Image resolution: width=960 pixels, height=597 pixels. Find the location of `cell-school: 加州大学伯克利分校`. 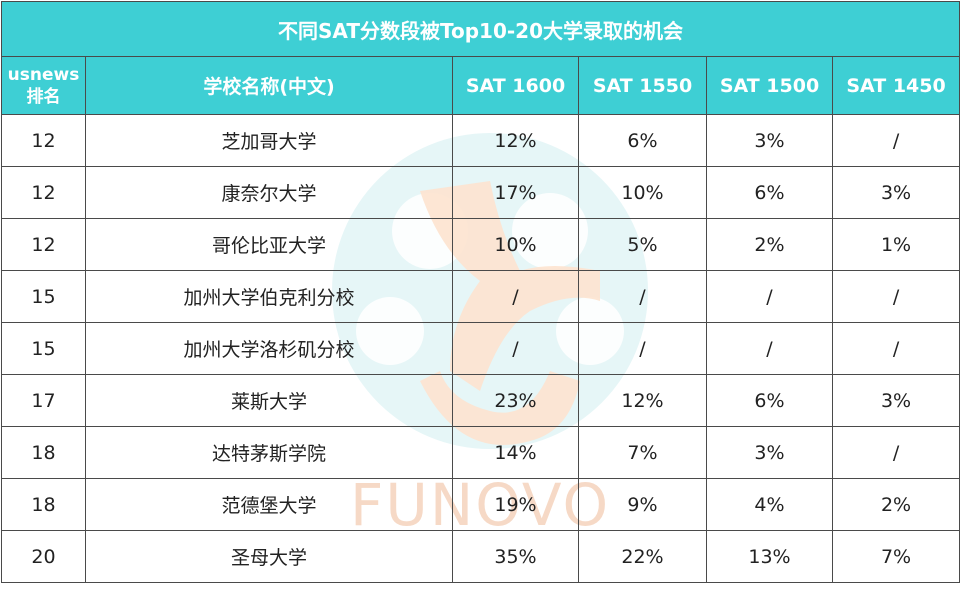

cell-school: 加州大学伯克利分校 is located at coordinates (269, 296).